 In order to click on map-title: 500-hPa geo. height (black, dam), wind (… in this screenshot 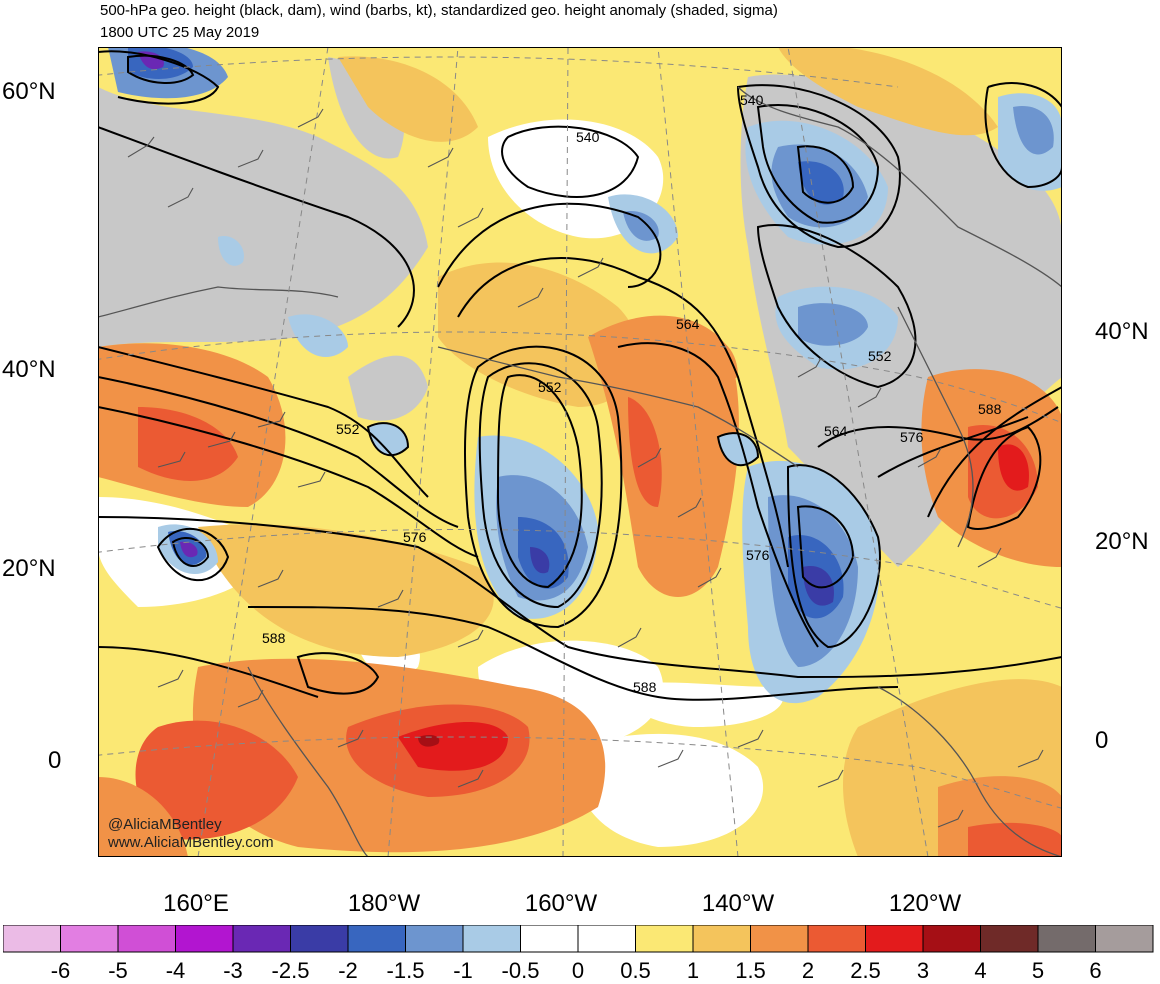, I will do `click(439, 10)`.